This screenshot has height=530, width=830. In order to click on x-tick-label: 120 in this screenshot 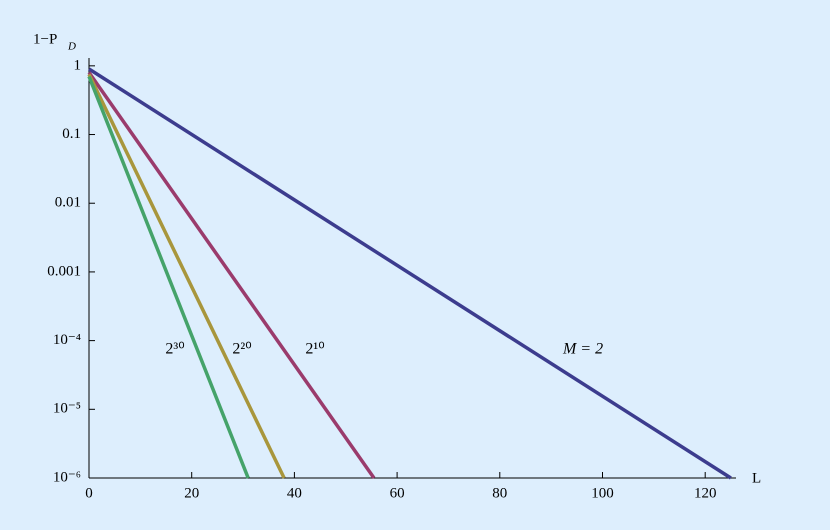, I will do `click(705, 493)`.